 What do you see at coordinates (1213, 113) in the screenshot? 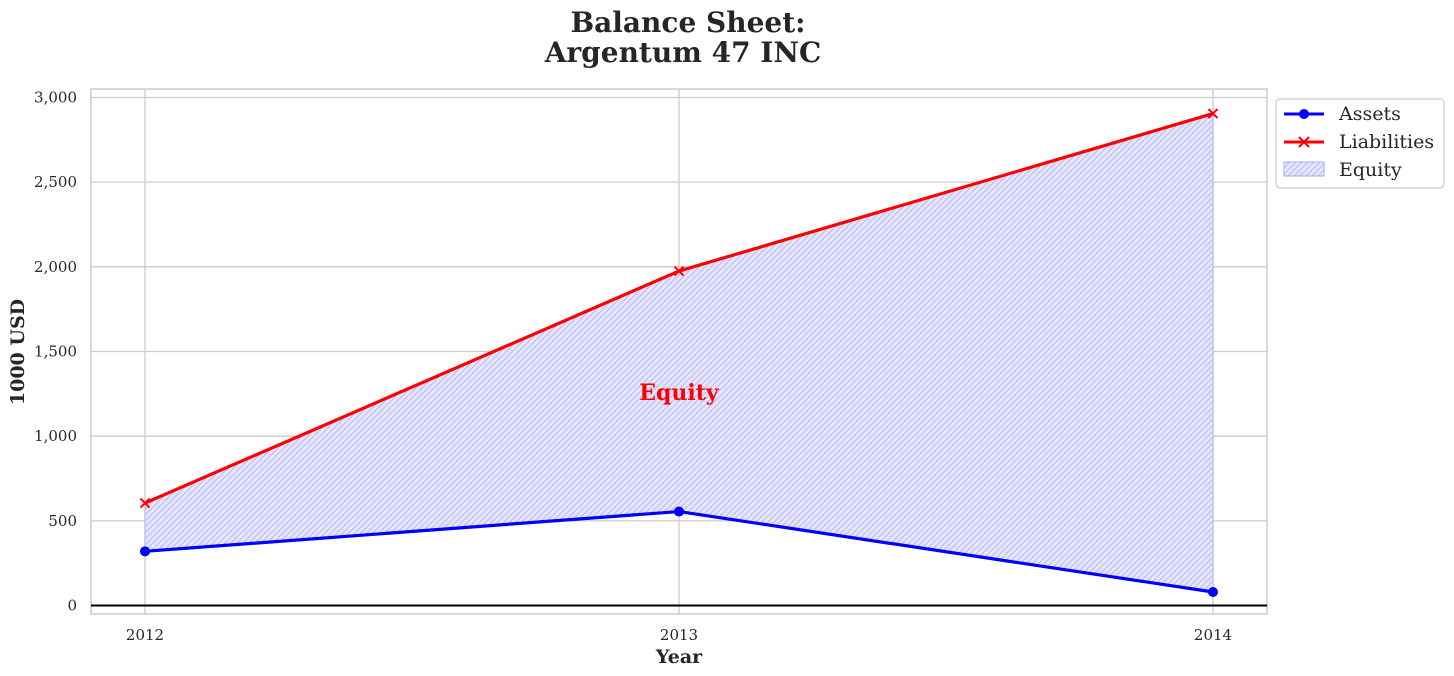
I see `liabilities-point-2014` at bounding box center [1213, 113].